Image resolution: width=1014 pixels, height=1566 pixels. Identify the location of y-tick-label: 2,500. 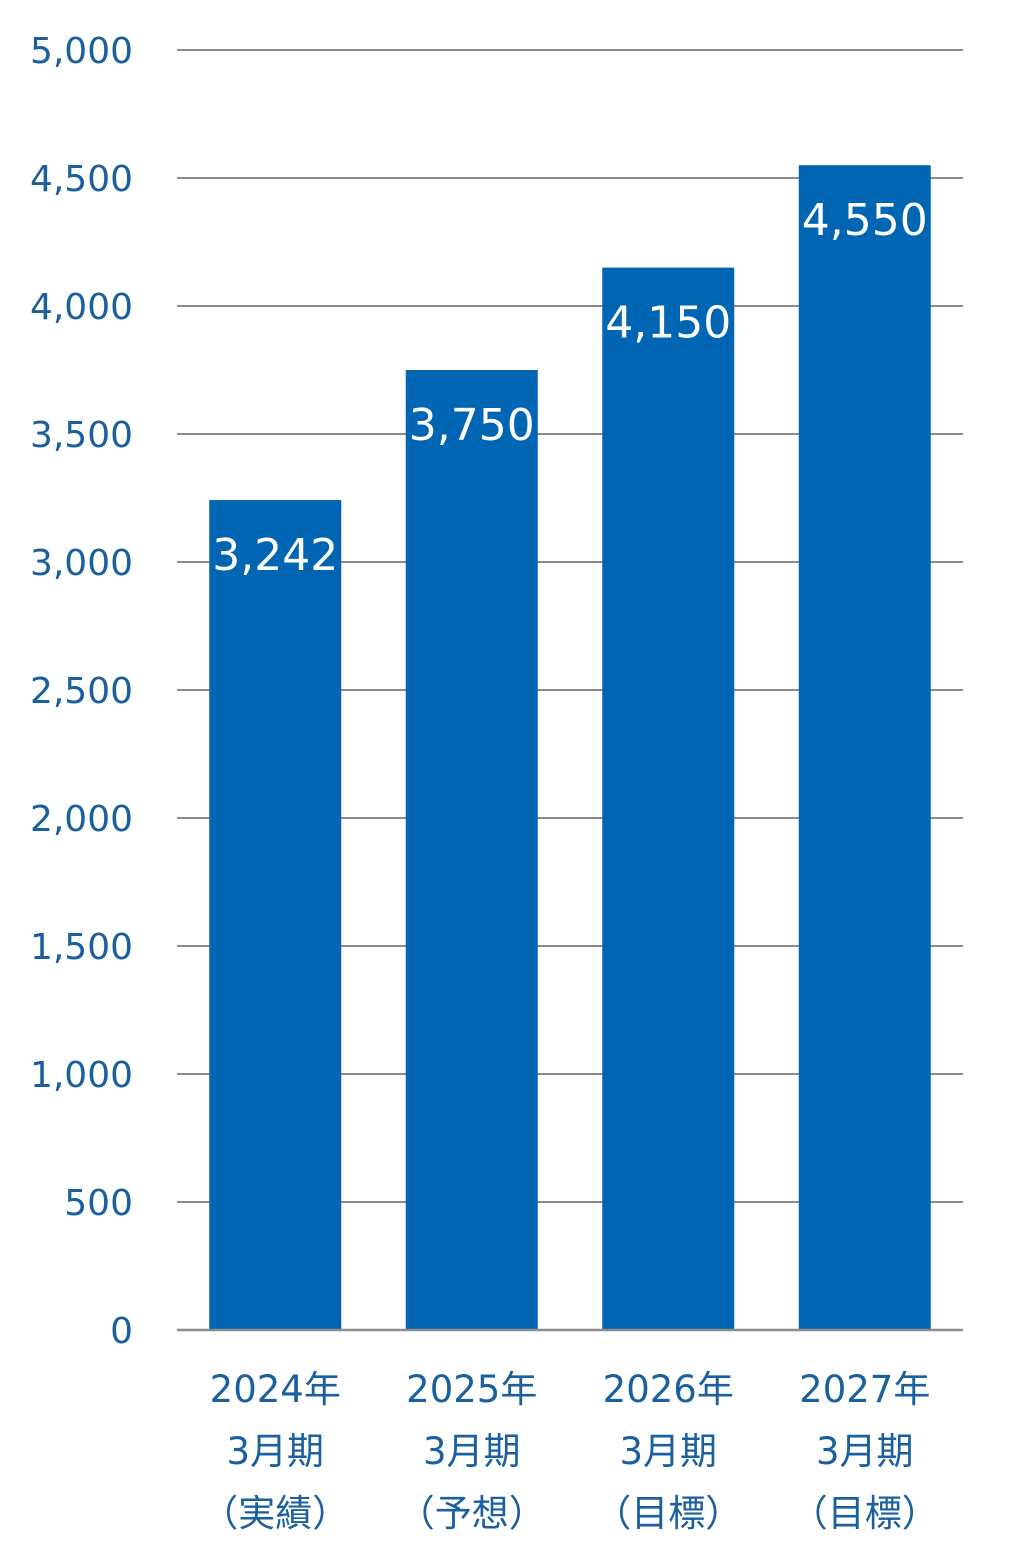
(81, 691).